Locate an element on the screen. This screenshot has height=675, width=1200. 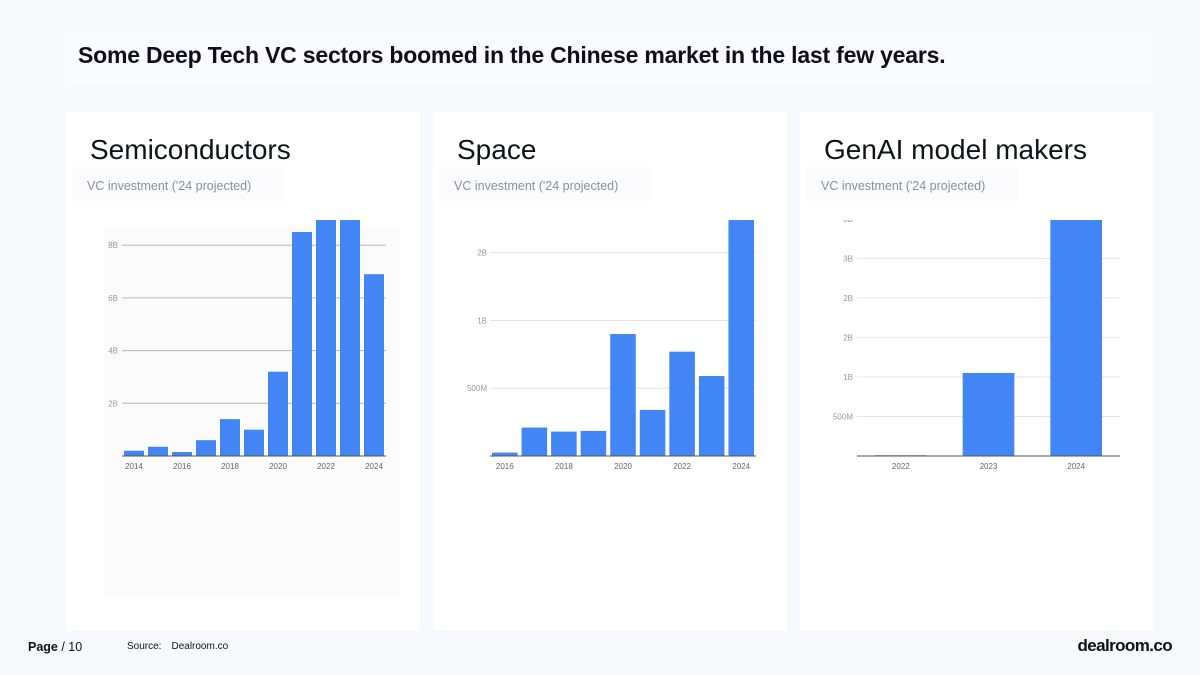
bar-2015 is located at coordinates (158, 451).